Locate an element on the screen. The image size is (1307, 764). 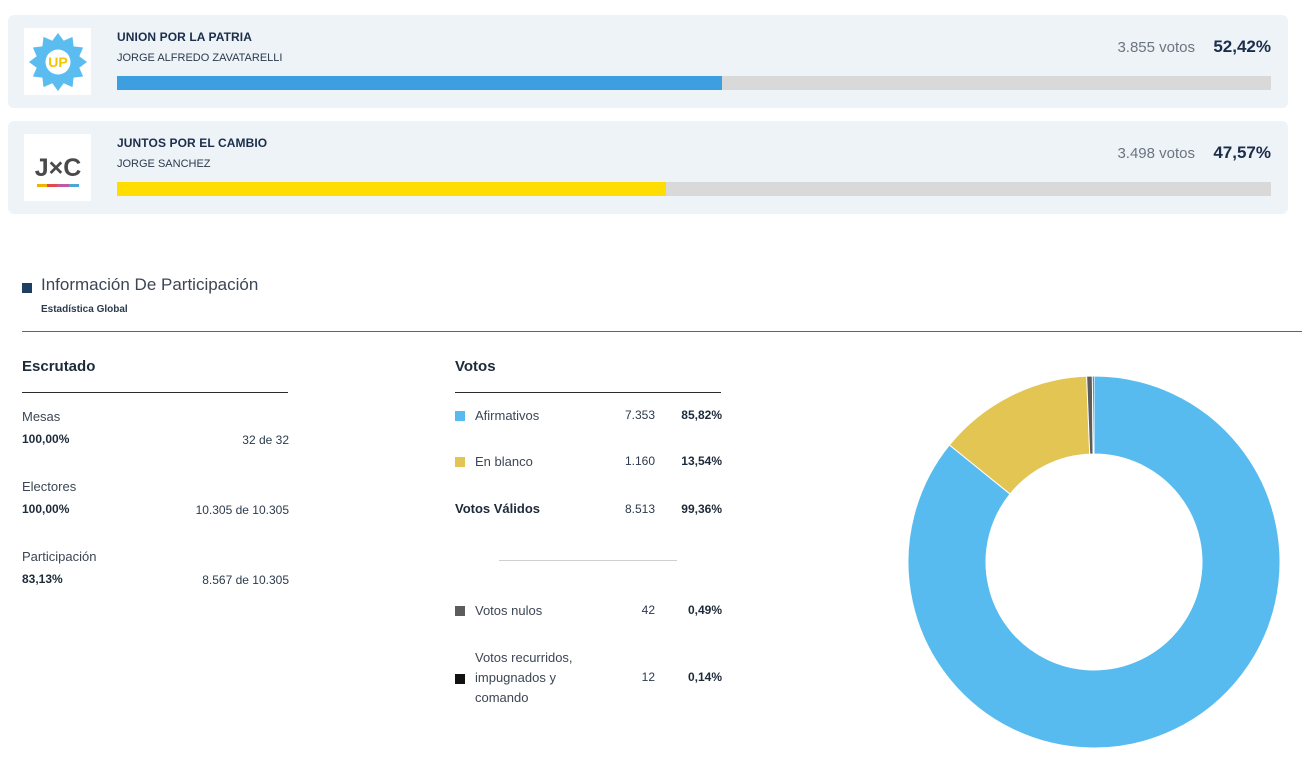
party-name: UNION POR LA PATRIA is located at coordinates (185, 37).